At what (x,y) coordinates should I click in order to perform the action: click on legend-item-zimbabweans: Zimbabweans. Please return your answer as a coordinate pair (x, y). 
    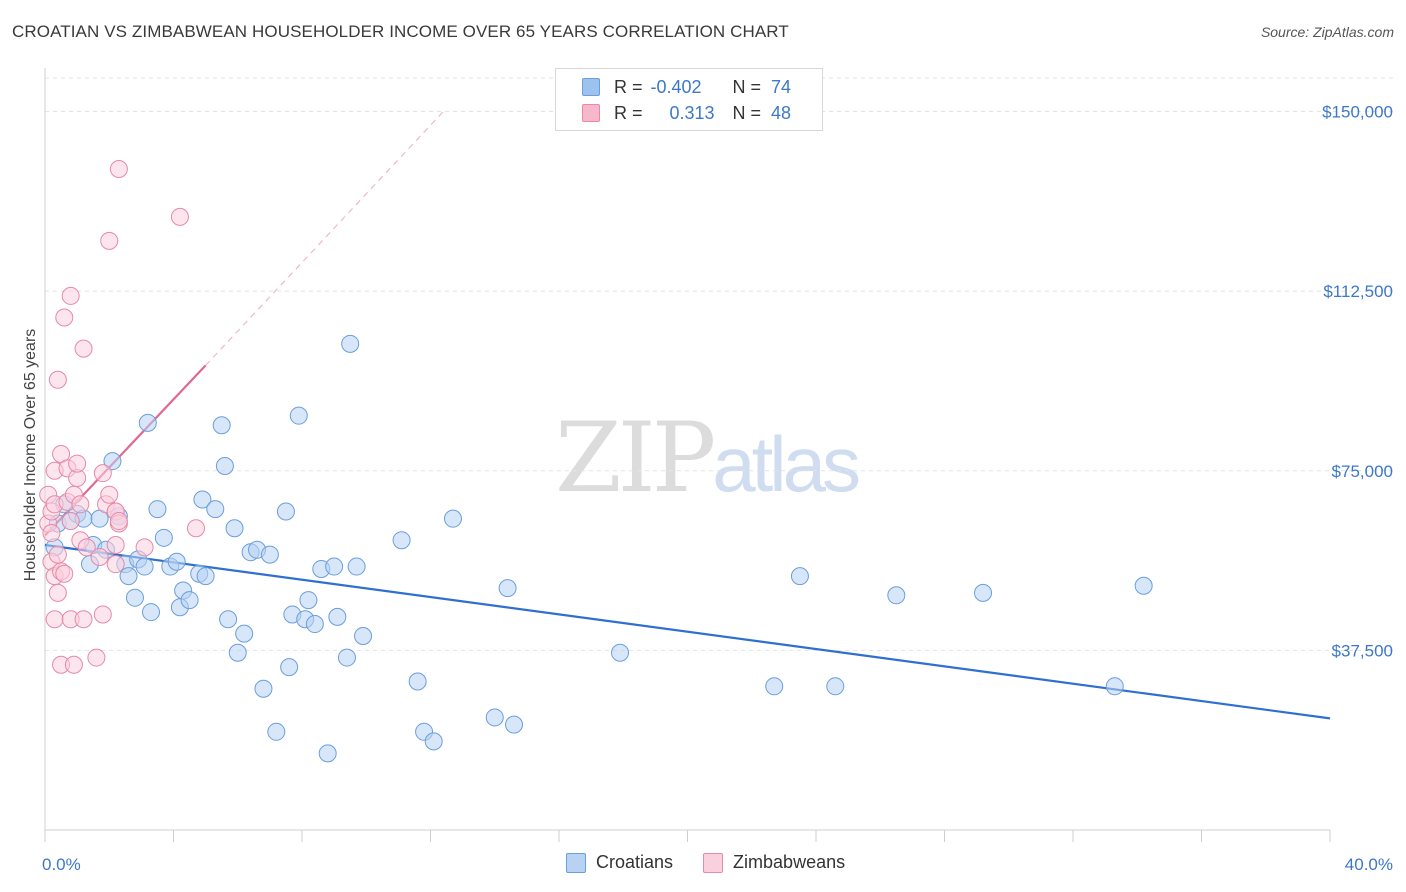
    Looking at the image, I should click on (774, 862).